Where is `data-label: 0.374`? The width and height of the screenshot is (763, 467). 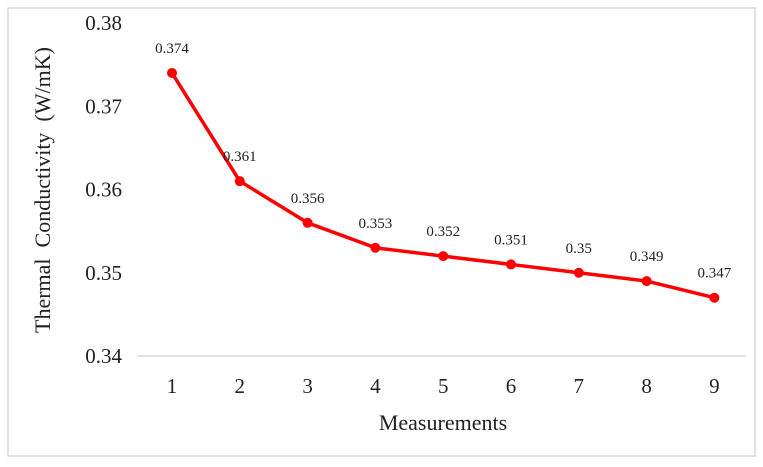 data-label: 0.374 is located at coordinates (172, 49).